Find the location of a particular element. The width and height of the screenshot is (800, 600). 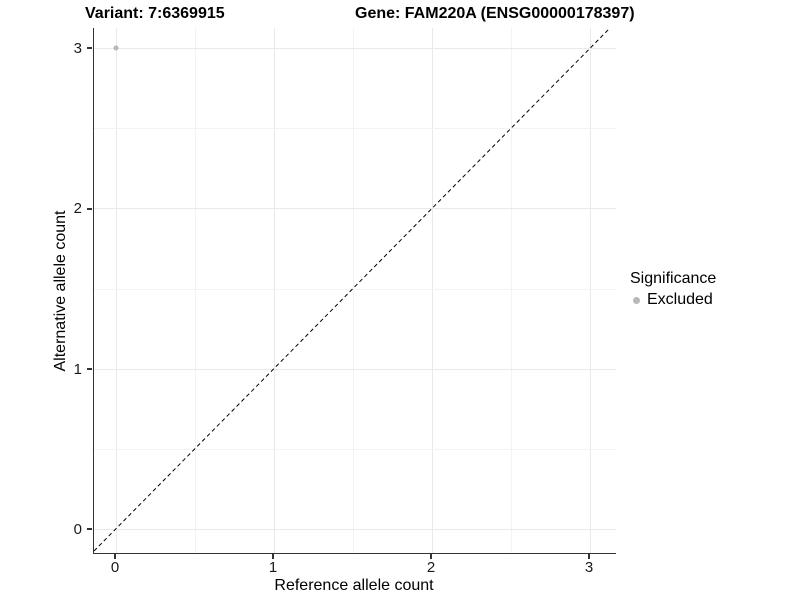

legend-item-excluded: Excluded is located at coordinates (673, 300).